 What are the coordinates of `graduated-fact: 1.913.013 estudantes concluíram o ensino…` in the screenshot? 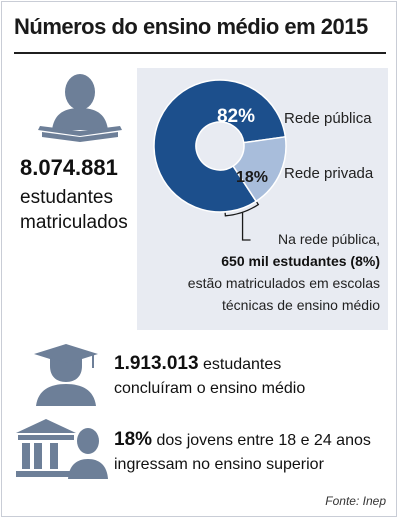 It's located at (254, 376).